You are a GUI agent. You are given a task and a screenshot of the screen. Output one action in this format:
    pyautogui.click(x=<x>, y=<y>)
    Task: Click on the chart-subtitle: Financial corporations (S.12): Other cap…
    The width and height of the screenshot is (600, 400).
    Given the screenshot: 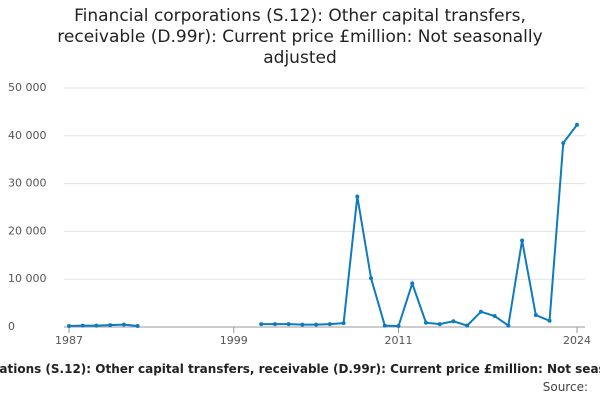 What is the action you would take?
    pyautogui.click(x=300, y=369)
    